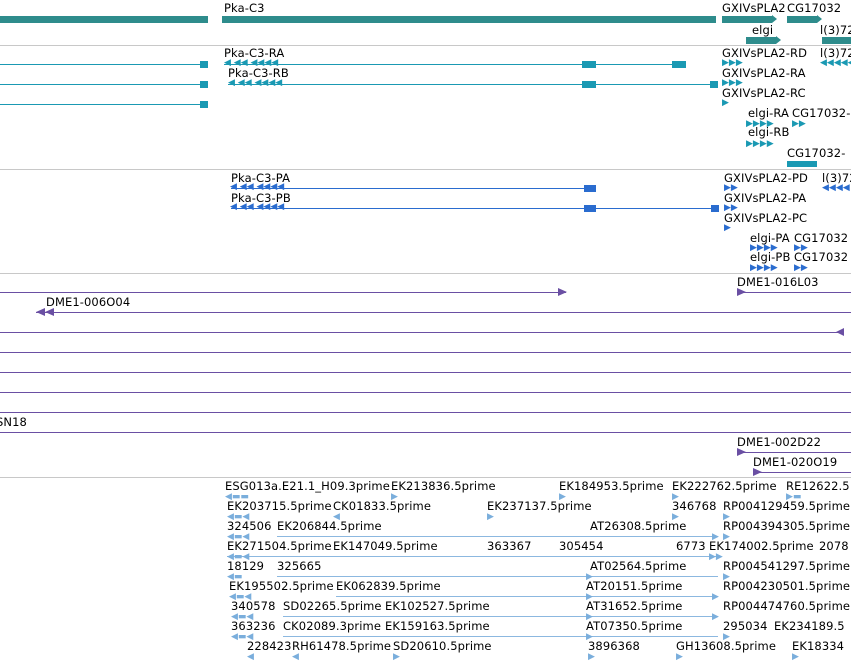  Describe the element at coordinates (763, 30) in the screenshot. I see `gene-label: elgi` at that location.